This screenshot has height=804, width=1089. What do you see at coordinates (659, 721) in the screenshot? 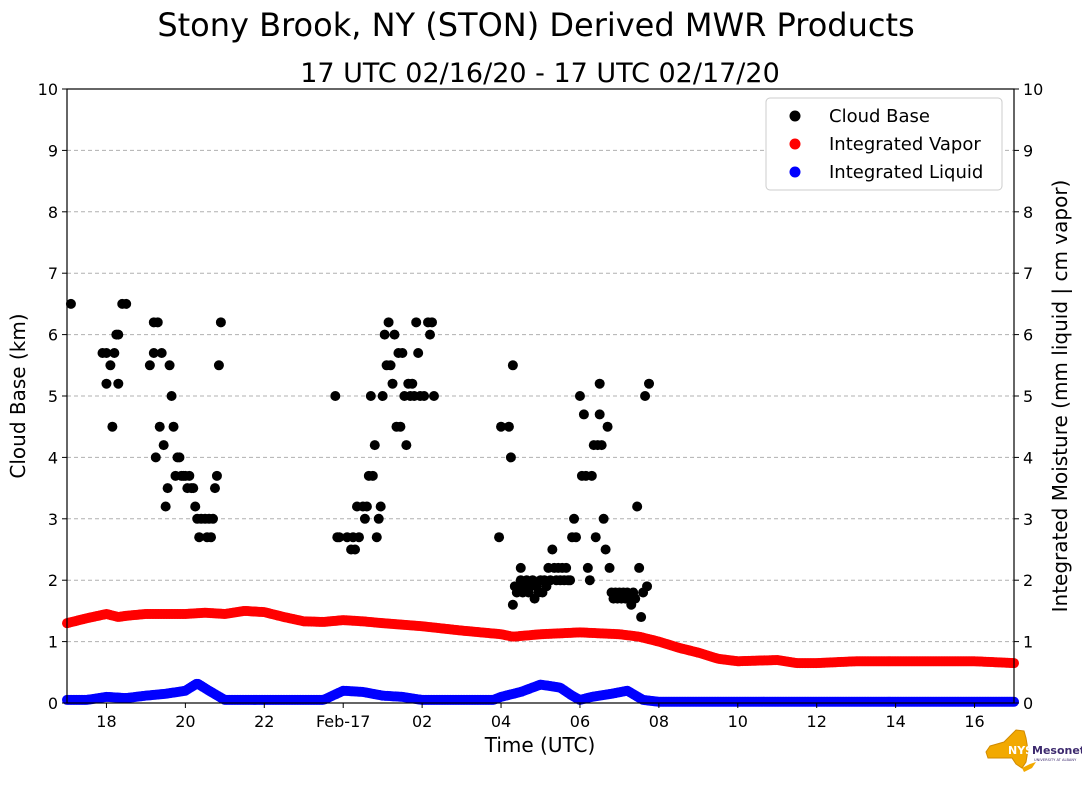
I see `x-tick-label: 08` at bounding box center [659, 721].